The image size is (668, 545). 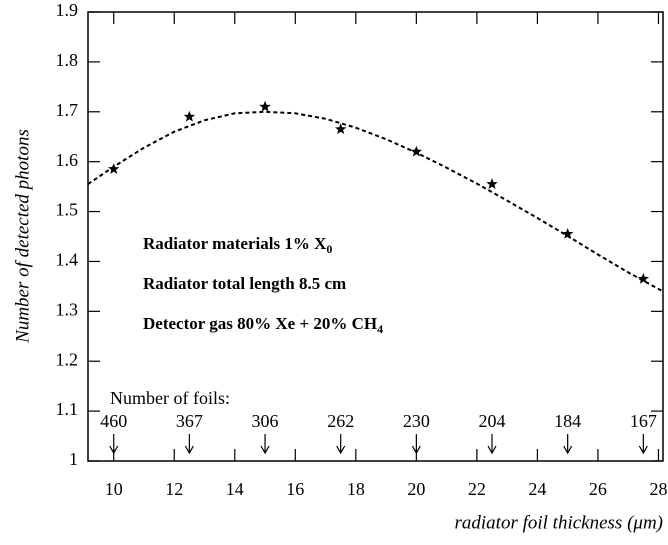 I want to click on foil-count: 230, so click(x=416, y=421).